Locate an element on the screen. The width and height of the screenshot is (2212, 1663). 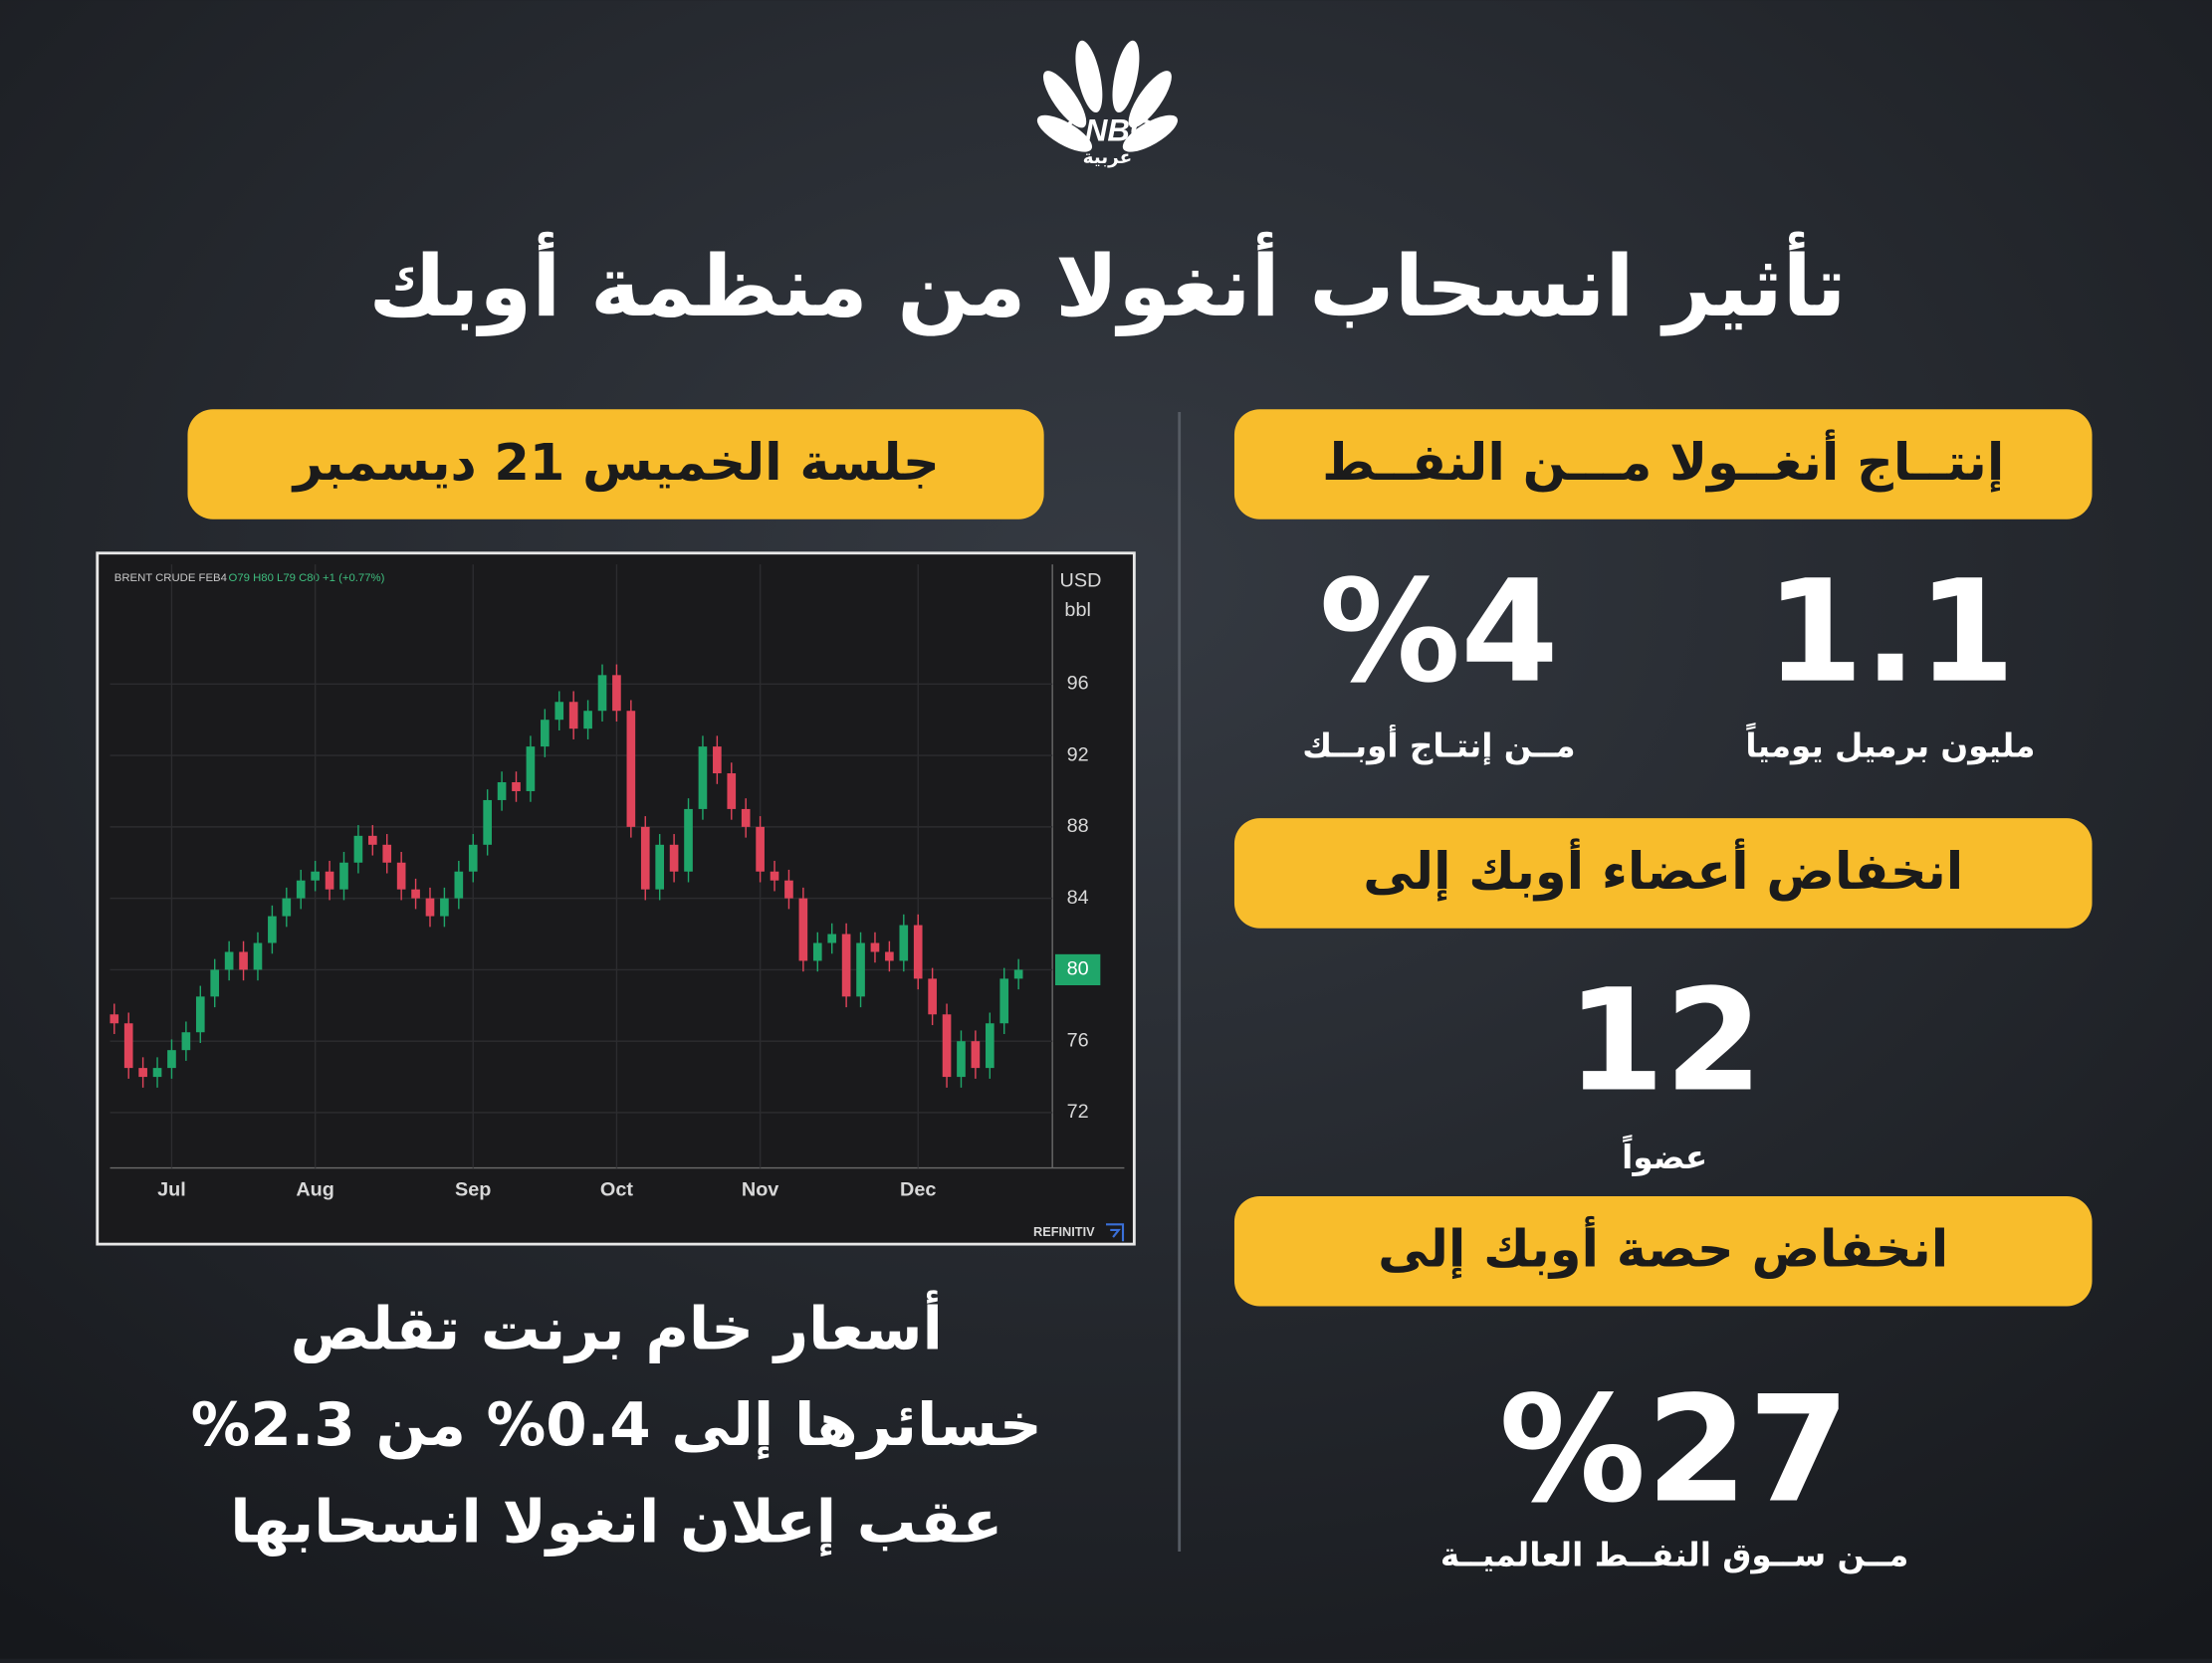
heading: جلسة الخميس 21 ديسمبر is located at coordinates (615, 463).